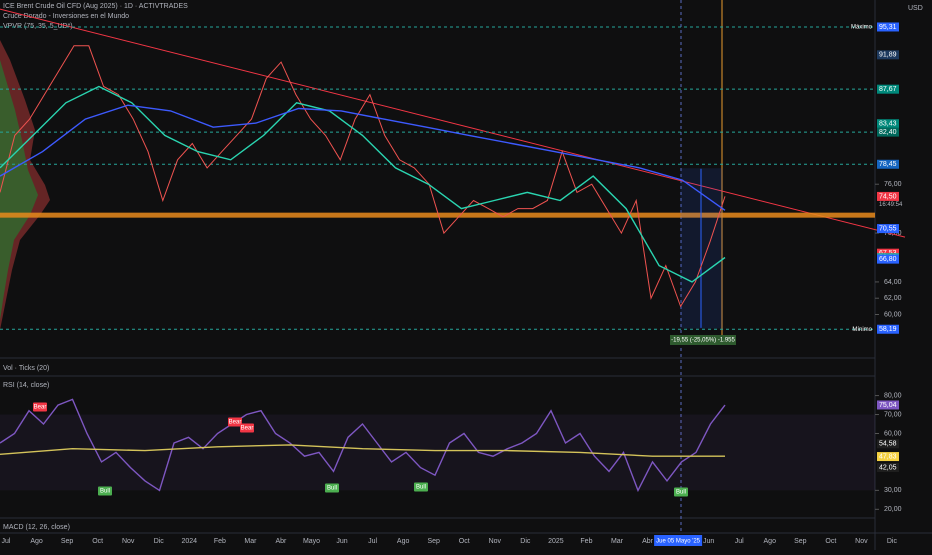 Image resolution: width=932 pixels, height=555 pixels. What do you see at coordinates (893, 298) in the screenshot?
I see `y-tick-label: 62,00` at bounding box center [893, 298].